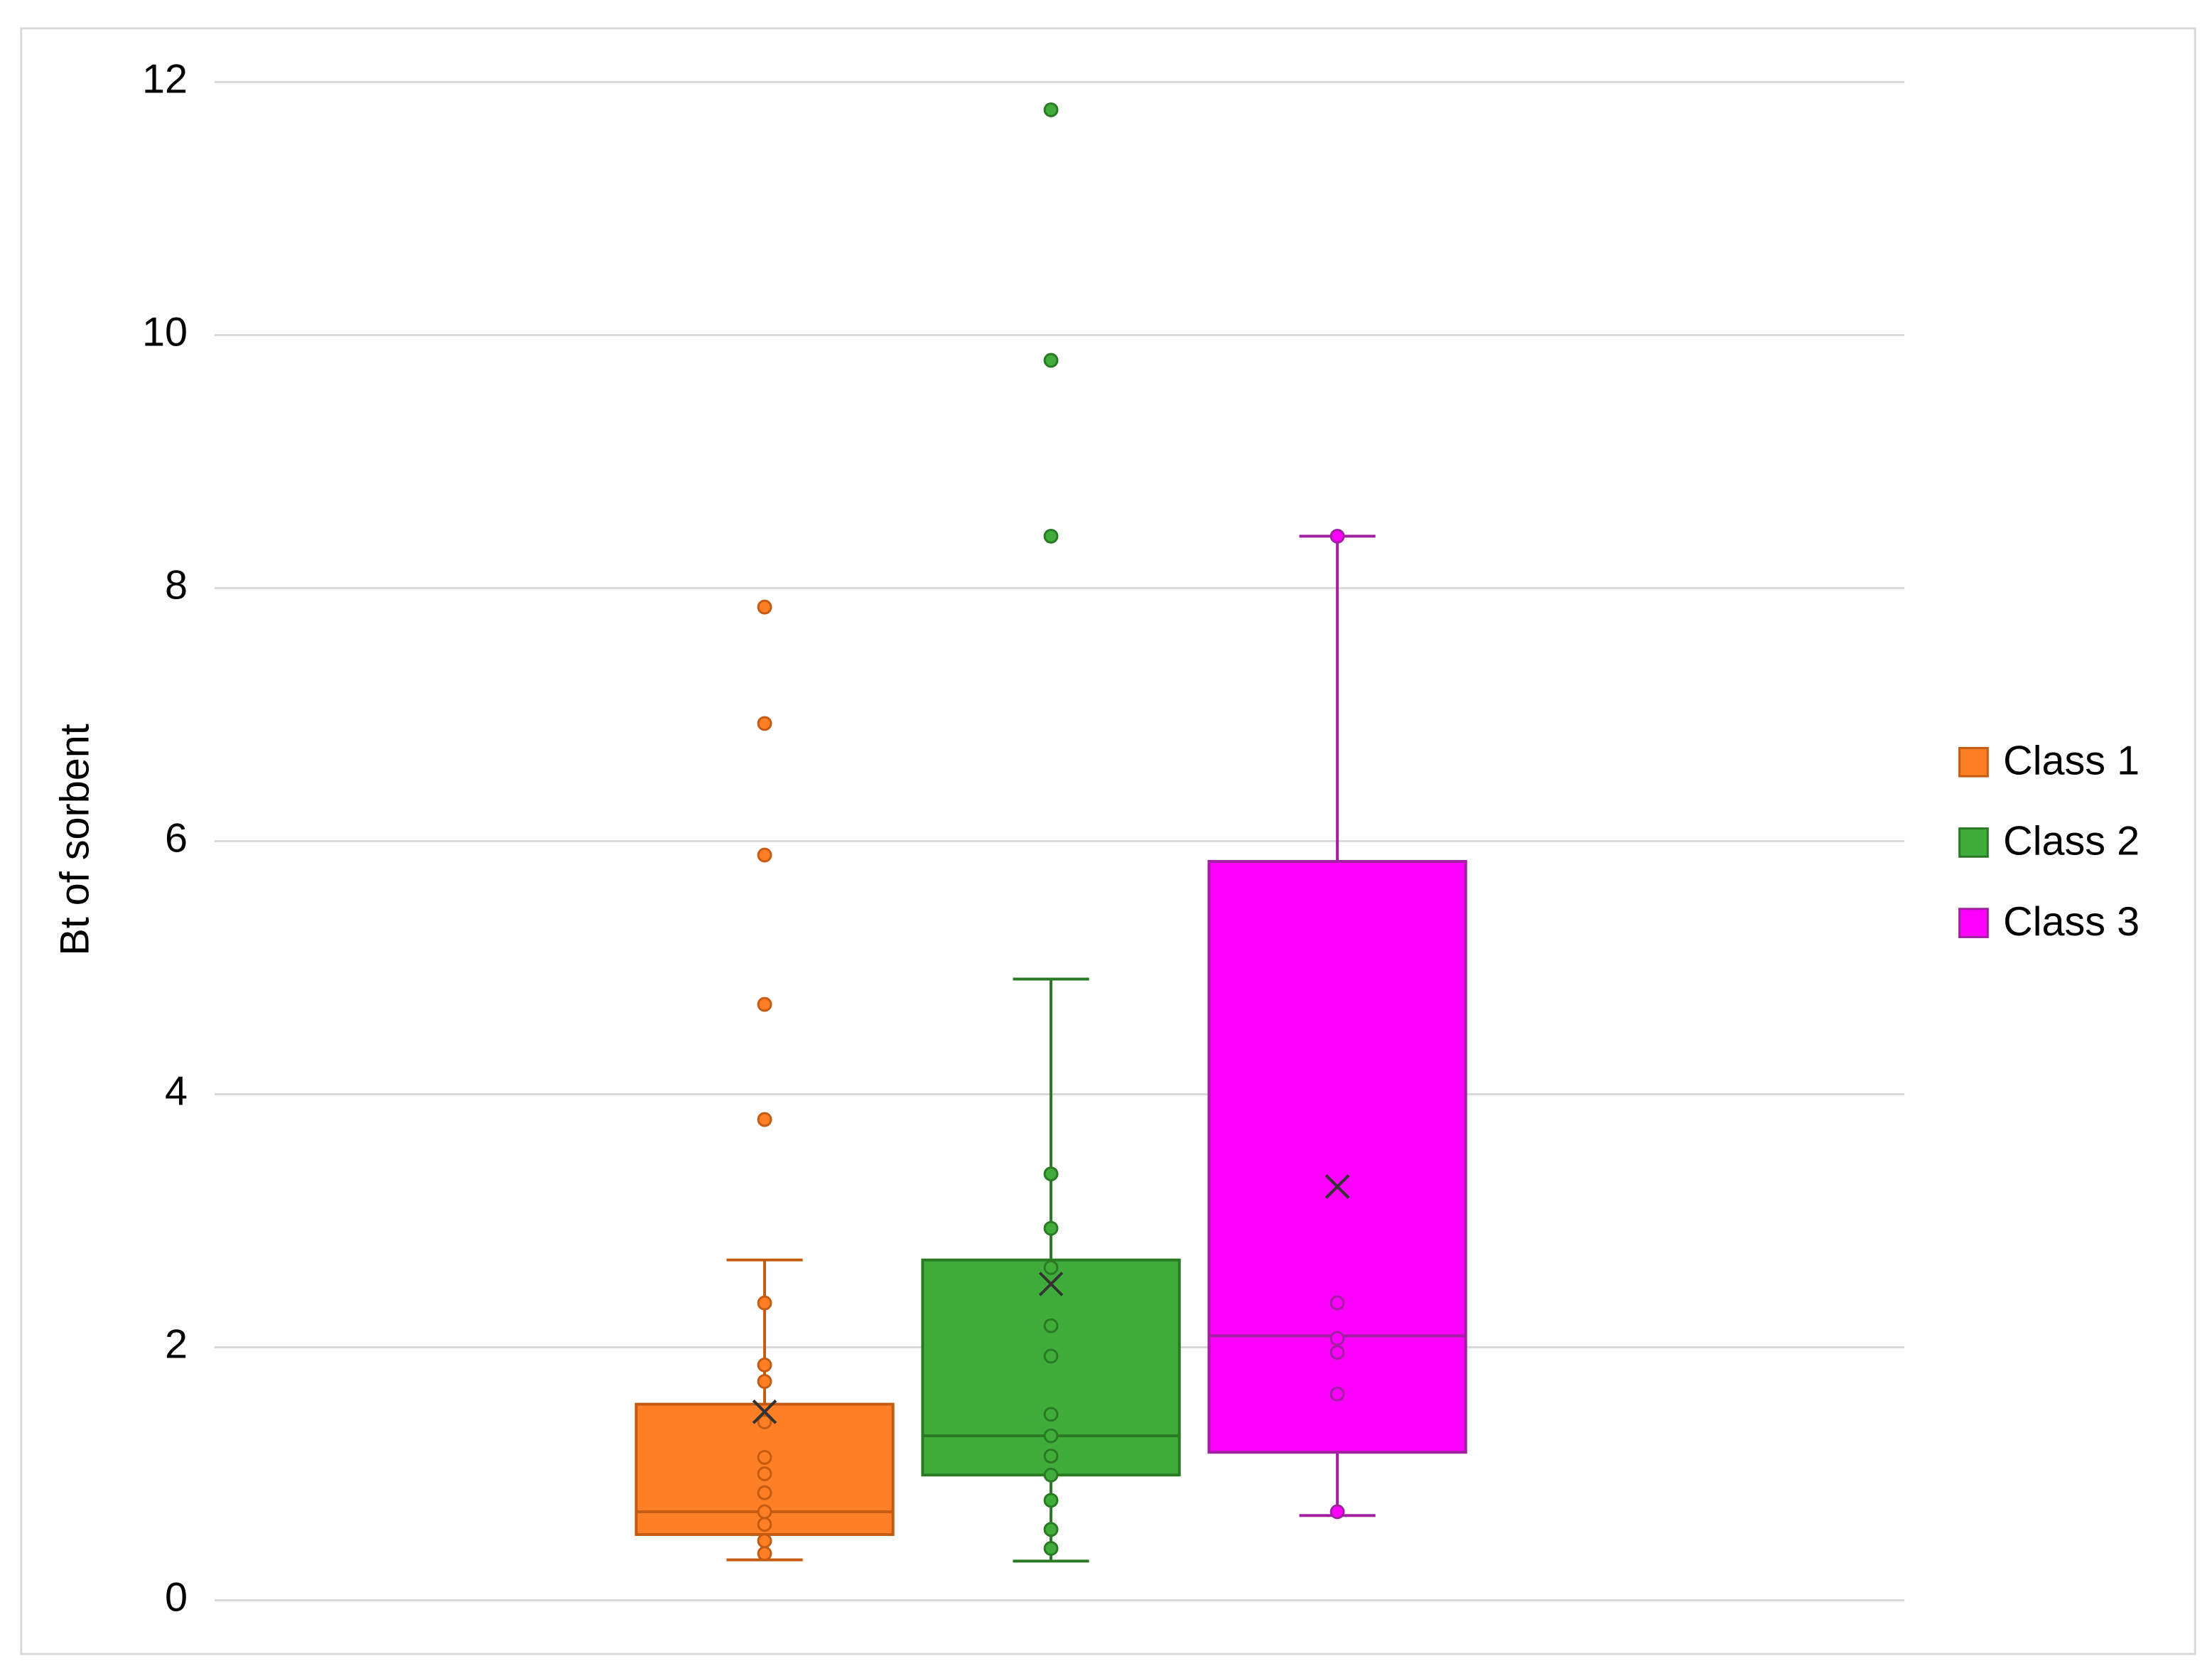 The image size is (2212, 1671). Describe the element at coordinates (2071, 922) in the screenshot. I see `legend-label: Class 3` at that location.